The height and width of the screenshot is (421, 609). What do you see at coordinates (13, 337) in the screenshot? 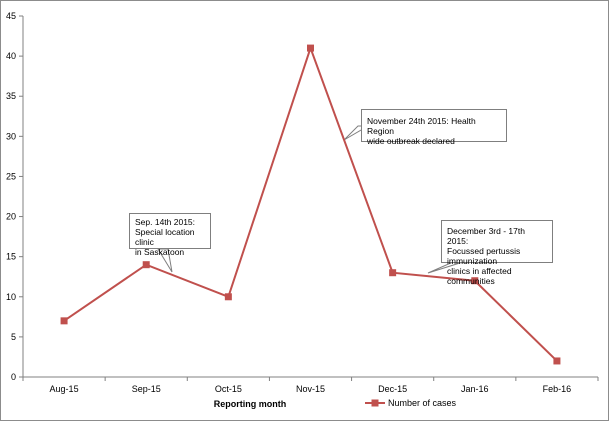
I see `y-tick-label: 5` at bounding box center [13, 337].